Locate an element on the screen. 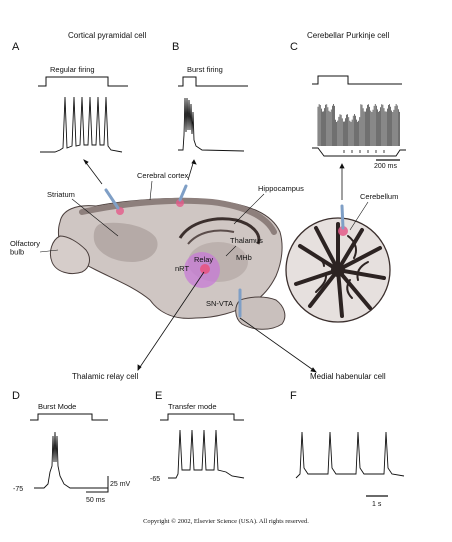 Image resolution: width=452 pixels, height=542 pixels. panel-f-recording: 1 s is located at coordinates (350, 469).